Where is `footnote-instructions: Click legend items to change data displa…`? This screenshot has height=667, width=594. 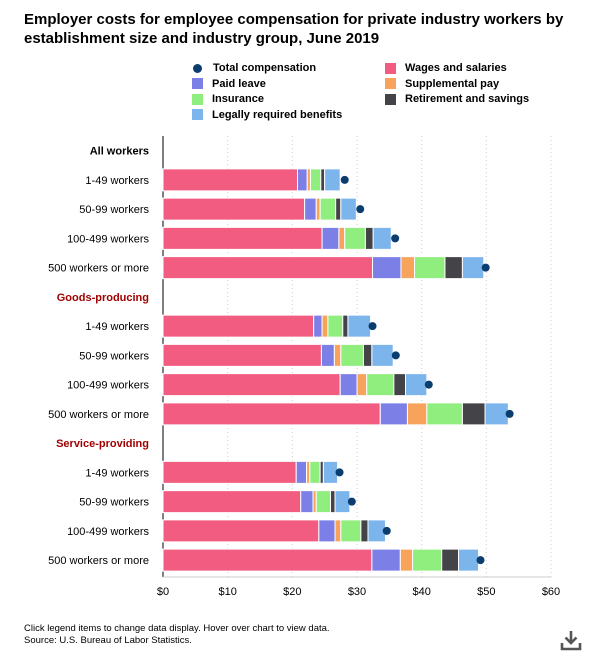 footnote-instructions: Click legend items to change data displa… is located at coordinates (177, 628).